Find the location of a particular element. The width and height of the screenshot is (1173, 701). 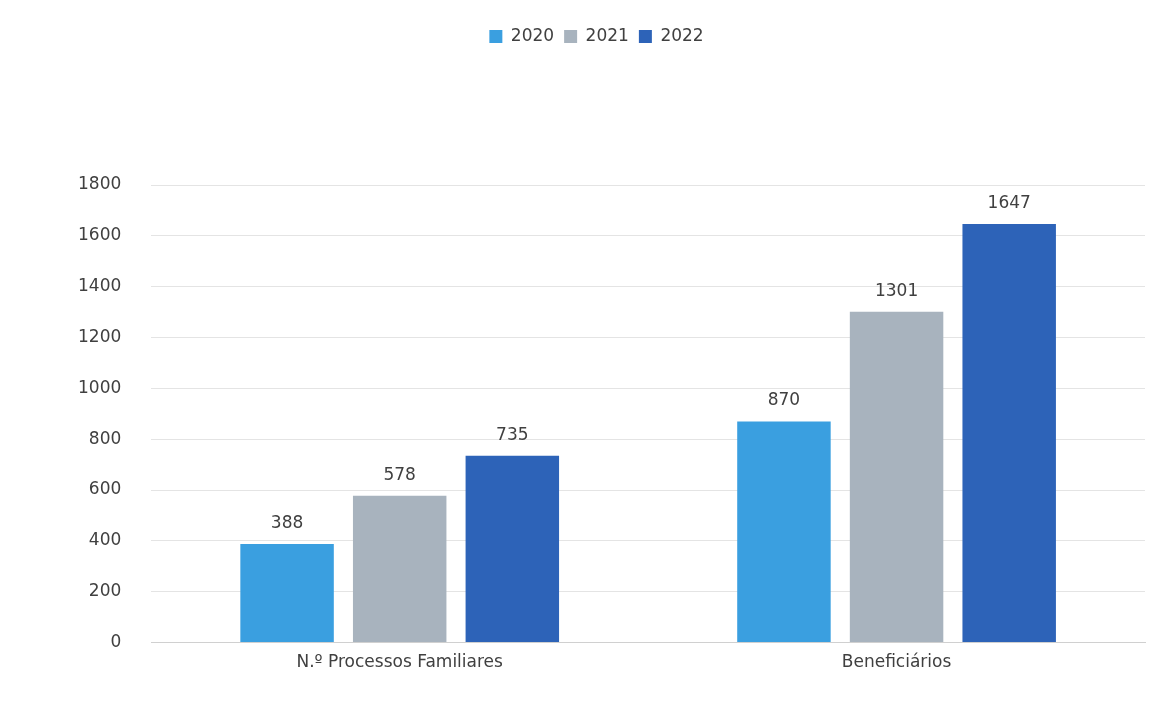

legend-label: 2022 is located at coordinates (682, 34).